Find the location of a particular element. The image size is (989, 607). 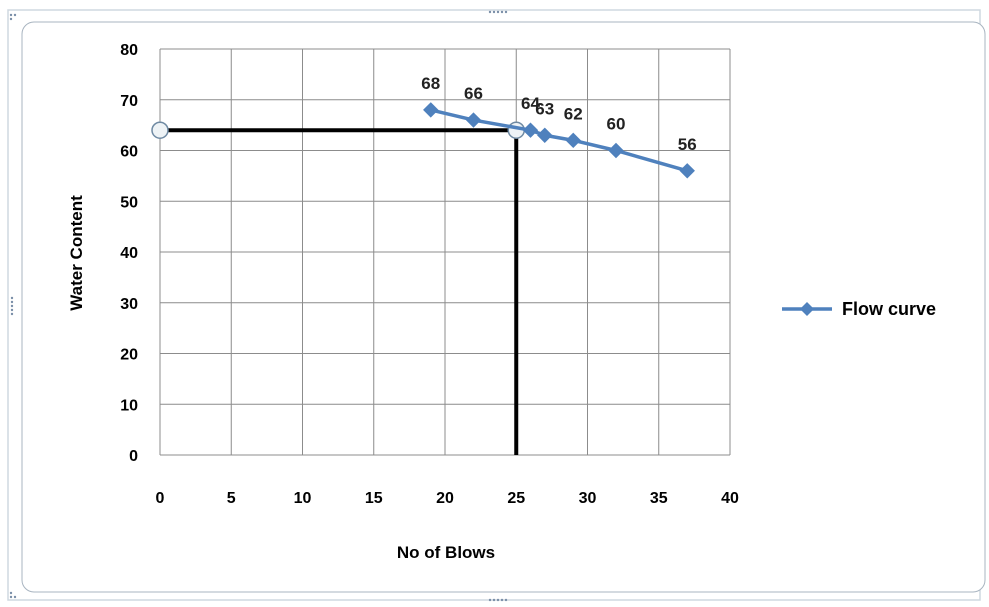

y-tick-label: 30 is located at coordinates (129, 304).